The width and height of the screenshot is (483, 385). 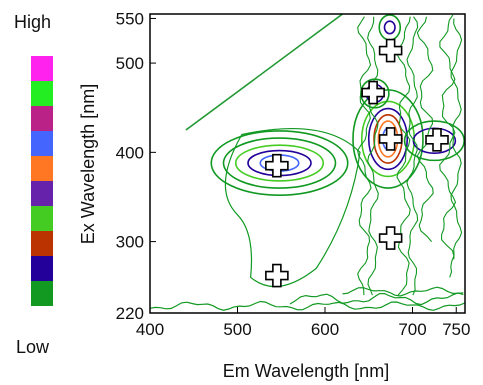 I want to click on x-tick-label: 750, so click(x=456, y=329).